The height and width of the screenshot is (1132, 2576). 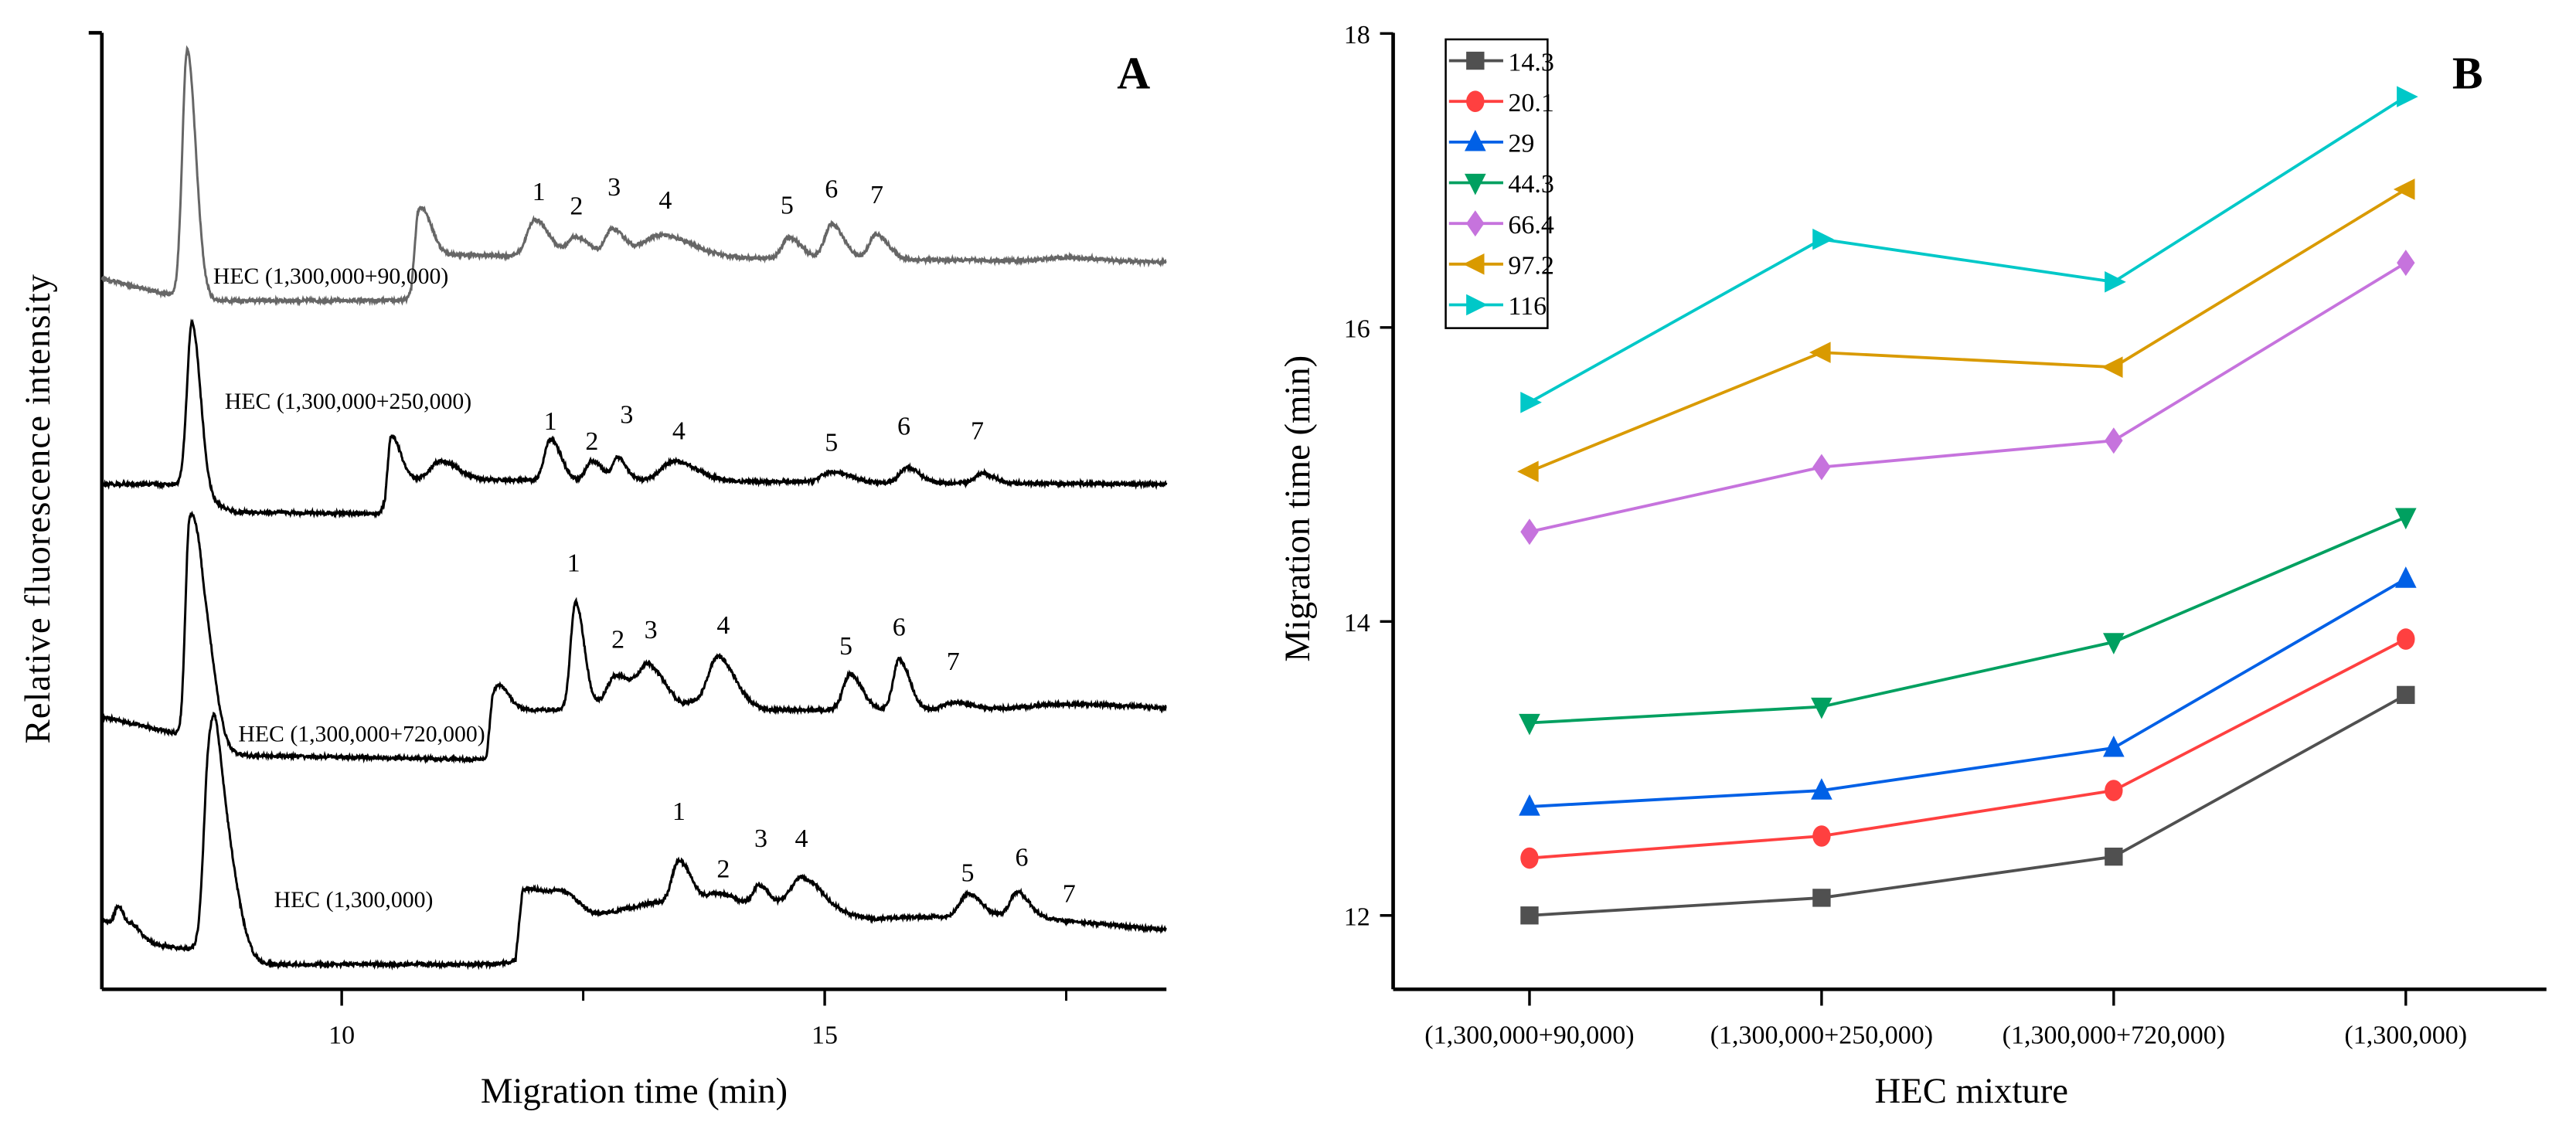 What do you see at coordinates (1357, 917) in the screenshot?
I see `y-tick-label: 12` at bounding box center [1357, 917].